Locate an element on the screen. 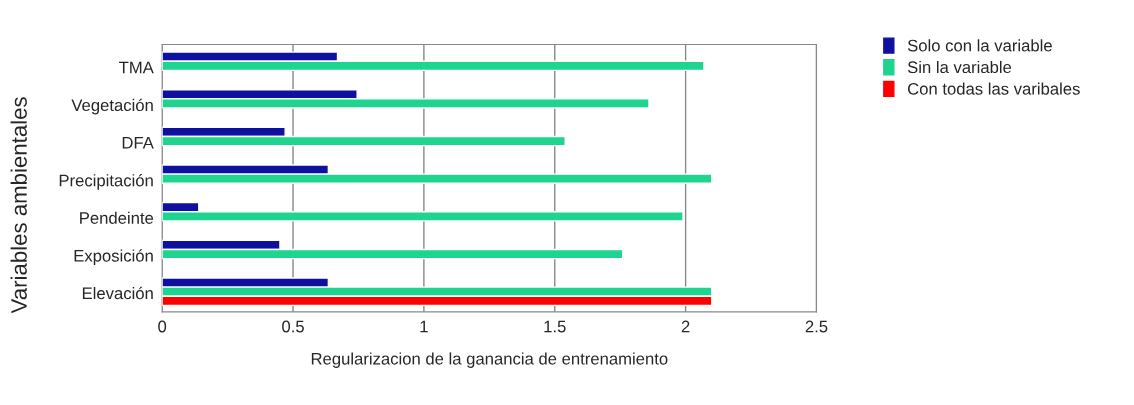 This screenshot has height=405, width=1134. y-tick-label: Pendeinte is located at coordinates (117, 217).